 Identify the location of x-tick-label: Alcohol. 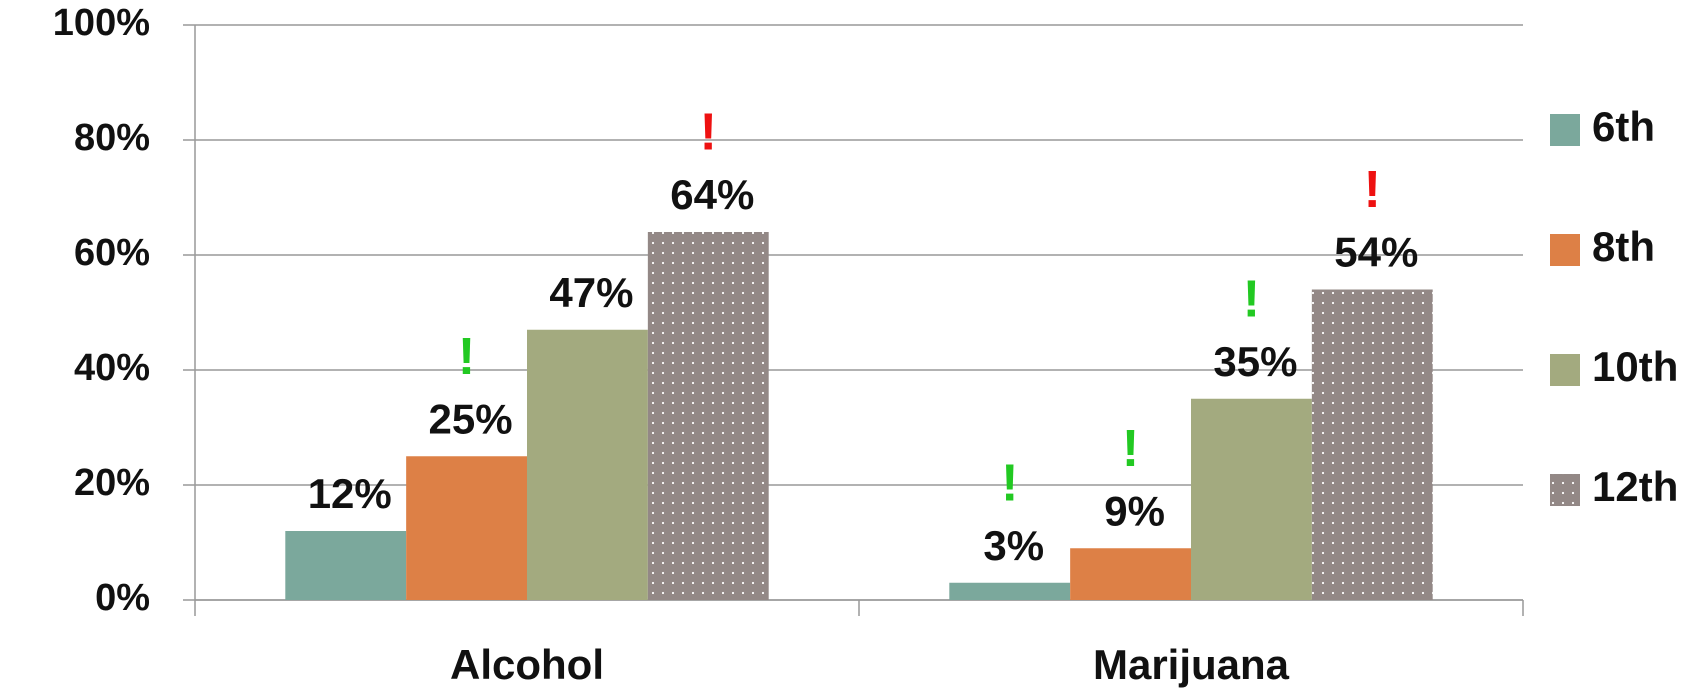
(527, 664).